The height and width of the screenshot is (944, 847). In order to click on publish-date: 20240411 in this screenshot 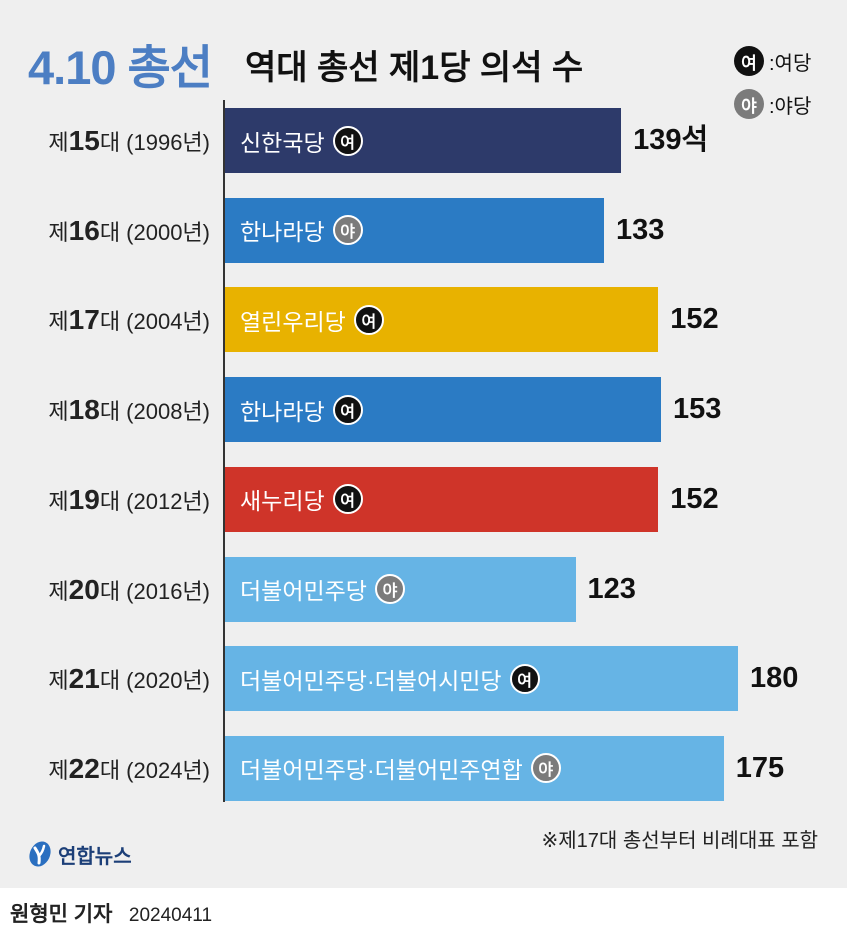, I will do `click(170, 915)`.